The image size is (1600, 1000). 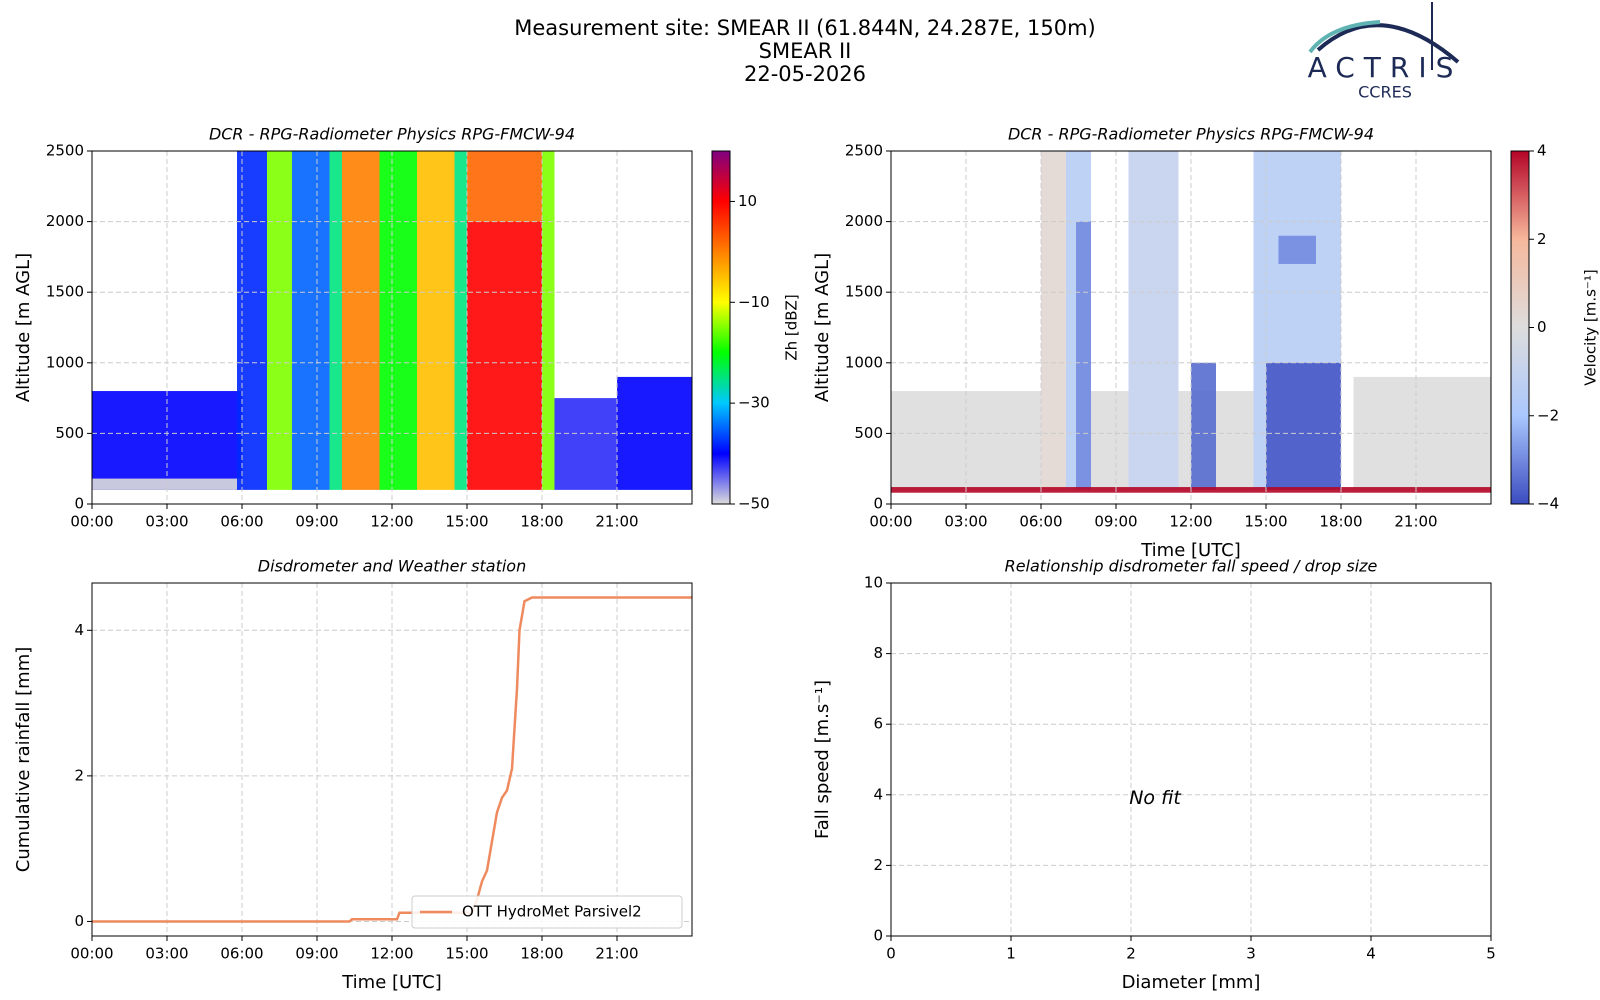 I want to click on logo: ACTRIS CCRES, so click(x=1385, y=52).